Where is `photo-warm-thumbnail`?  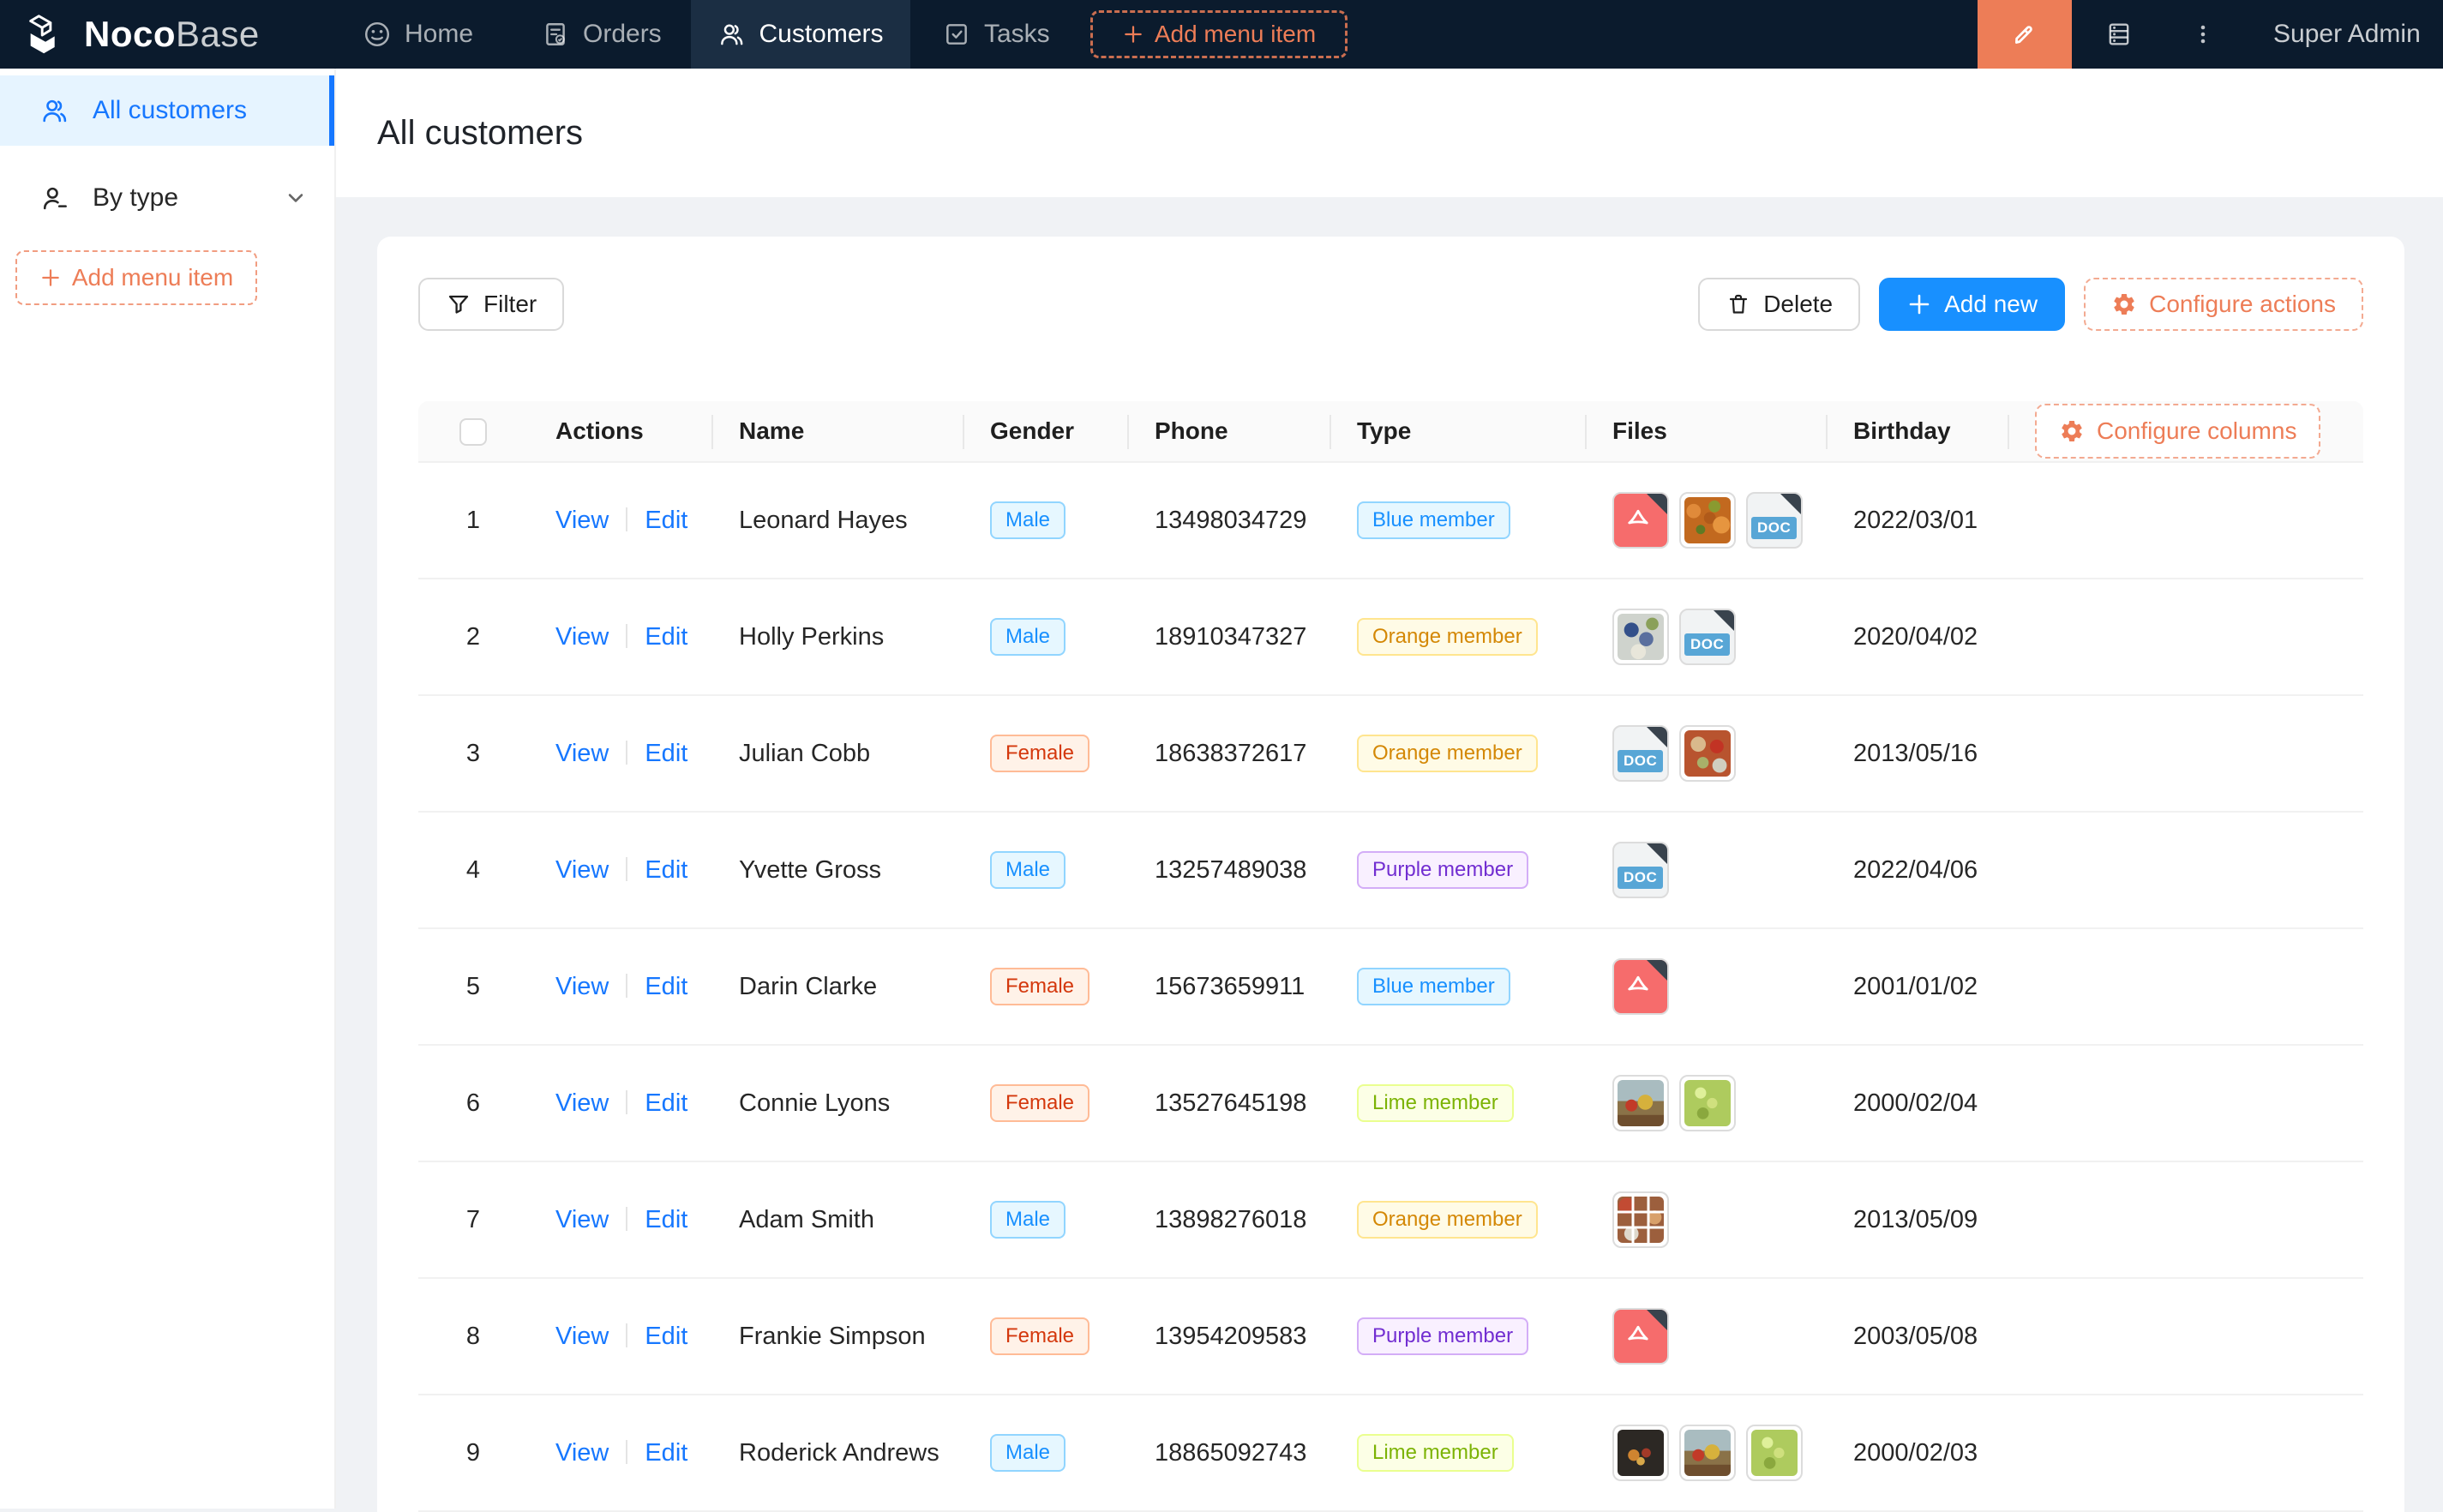 photo-warm-thumbnail is located at coordinates (1707, 520).